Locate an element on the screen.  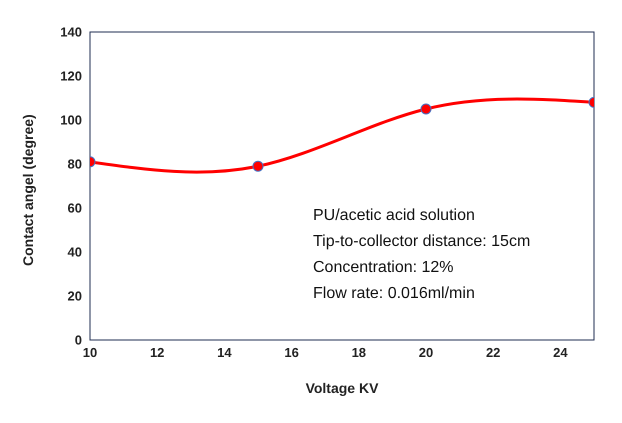
y-tick-label: 0 is located at coordinates (78, 340).